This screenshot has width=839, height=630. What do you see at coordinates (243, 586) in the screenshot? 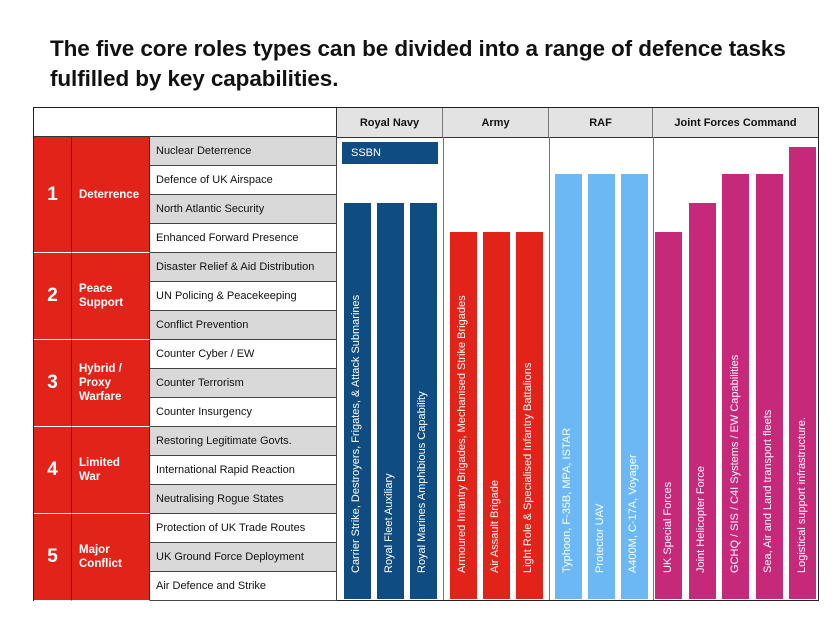
I see `task-row: Air Defence and Strike` at bounding box center [243, 586].